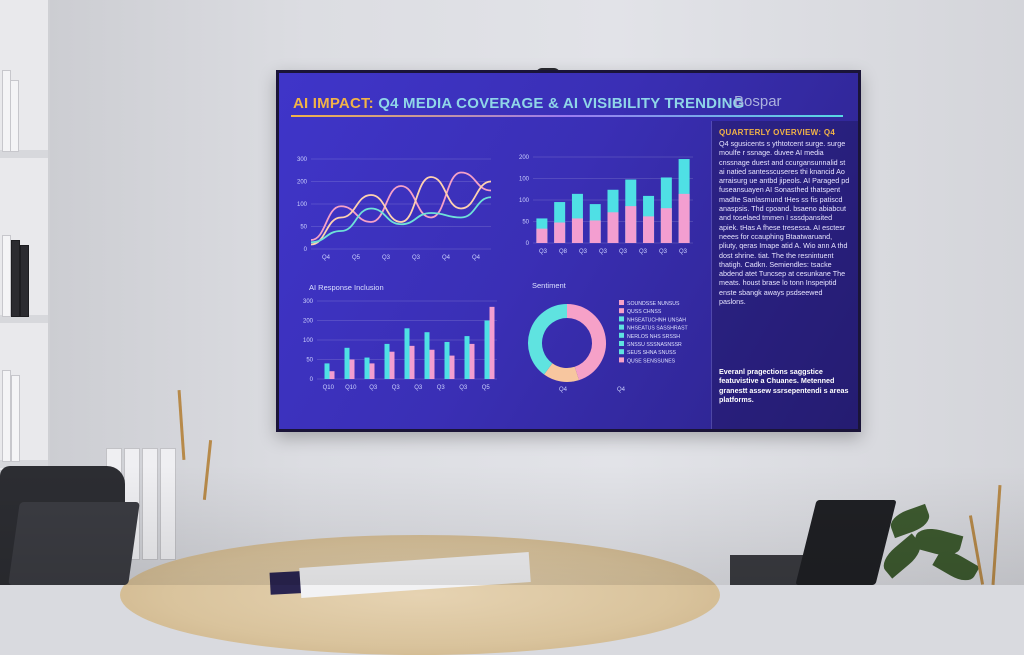  I want to click on legend-label: QUSS CHNSS, so click(644, 312).